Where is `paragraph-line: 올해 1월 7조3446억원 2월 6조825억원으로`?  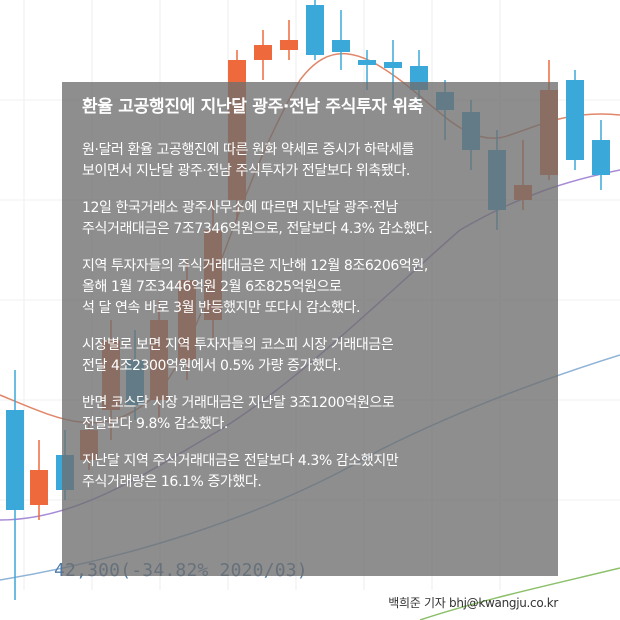 paragraph-line: 올해 1월 7조3446억원 2월 6조825억원으로 is located at coordinates (212, 287).